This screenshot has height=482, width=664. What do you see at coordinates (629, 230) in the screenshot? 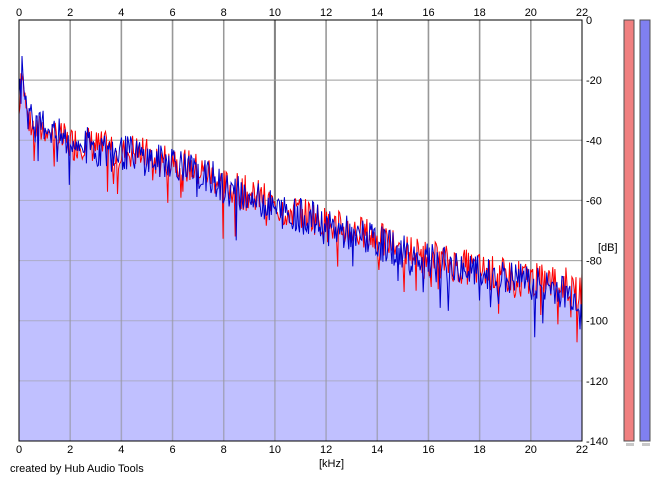
I see `left-level-meter` at bounding box center [629, 230].